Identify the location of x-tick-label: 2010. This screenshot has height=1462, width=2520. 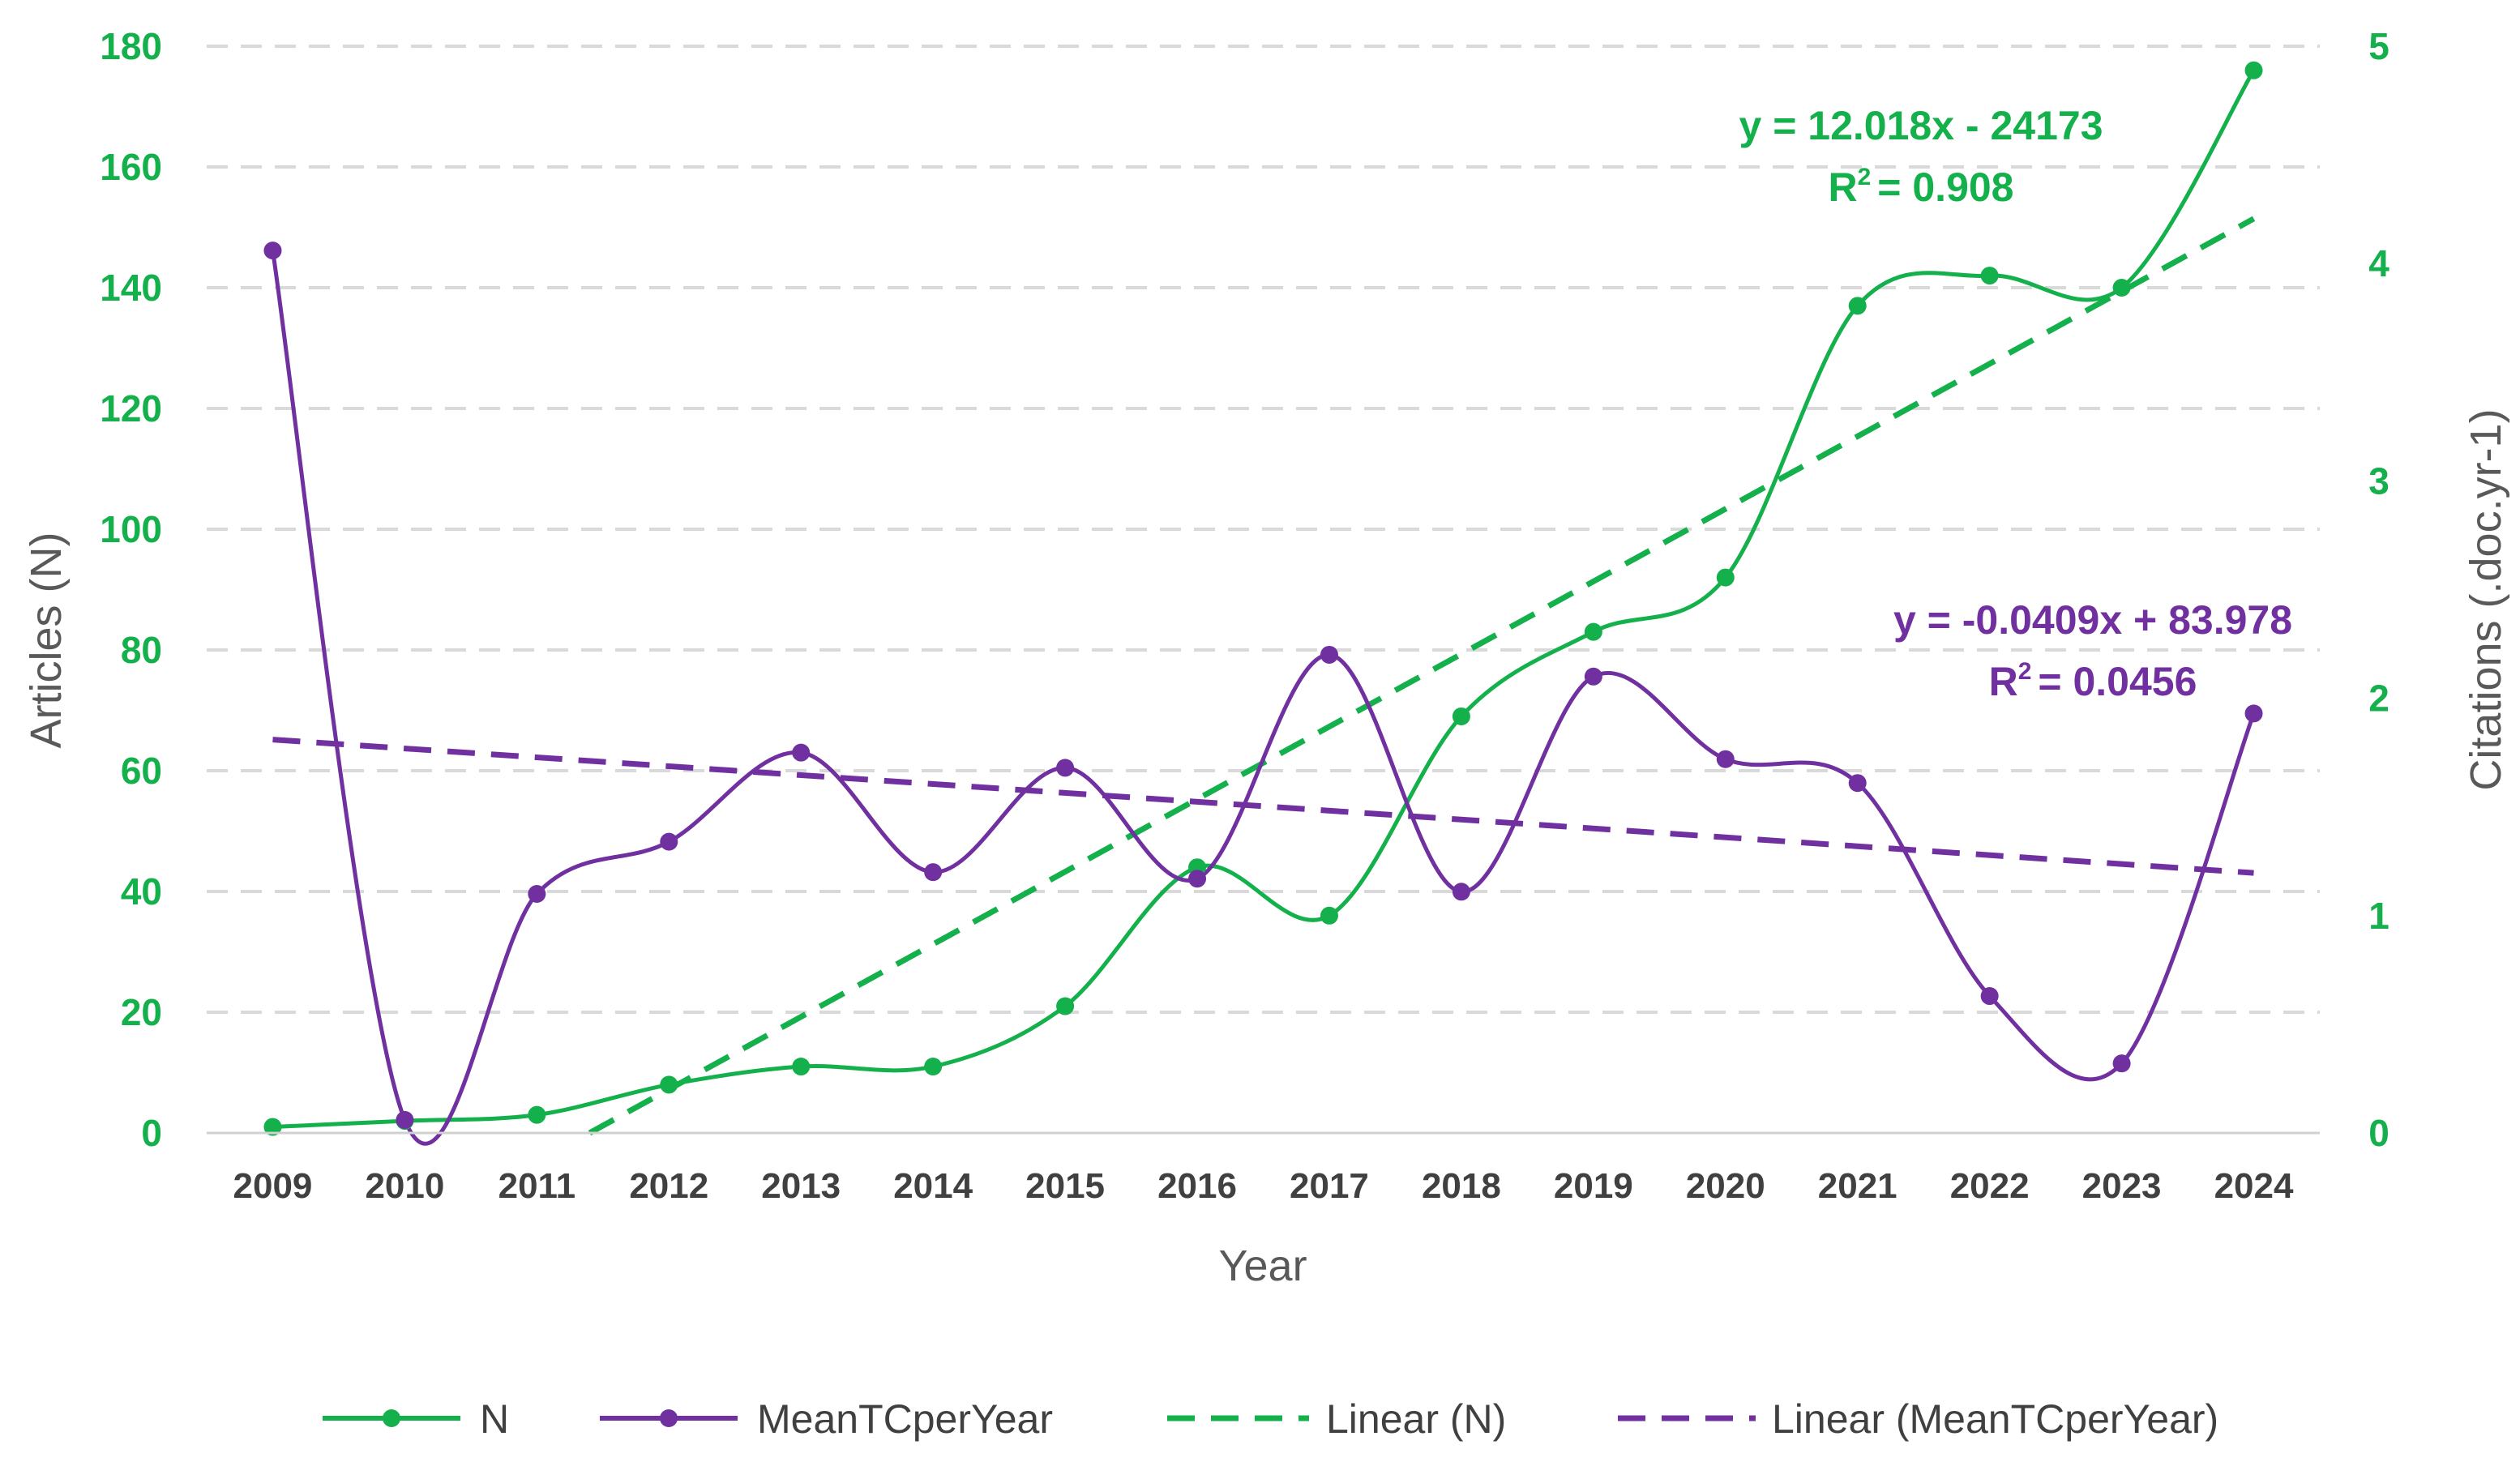
(404, 1186).